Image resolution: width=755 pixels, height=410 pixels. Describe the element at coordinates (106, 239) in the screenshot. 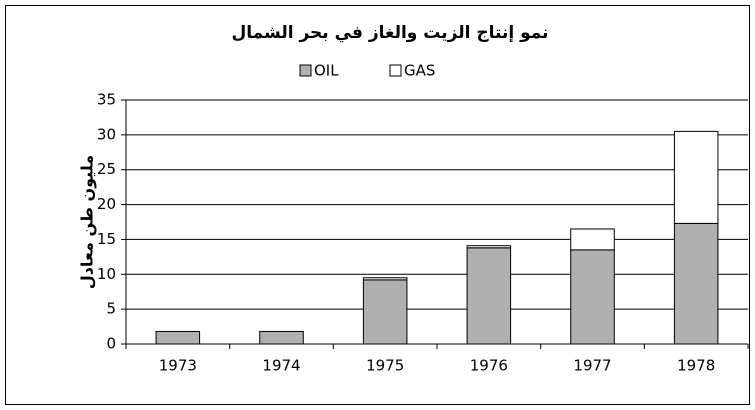

I see `y-tick-label: 15` at that location.